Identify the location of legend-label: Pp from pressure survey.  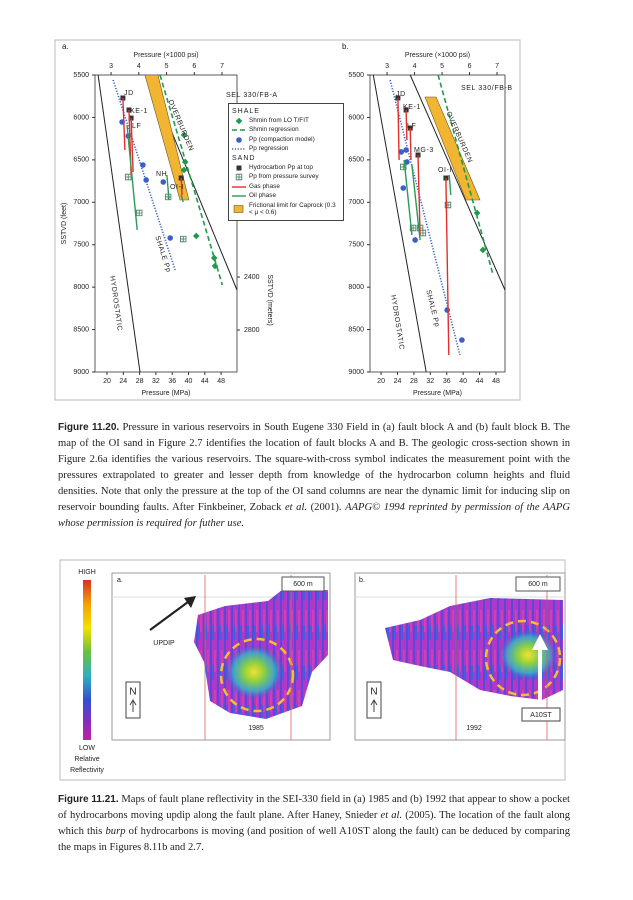
(284, 177).